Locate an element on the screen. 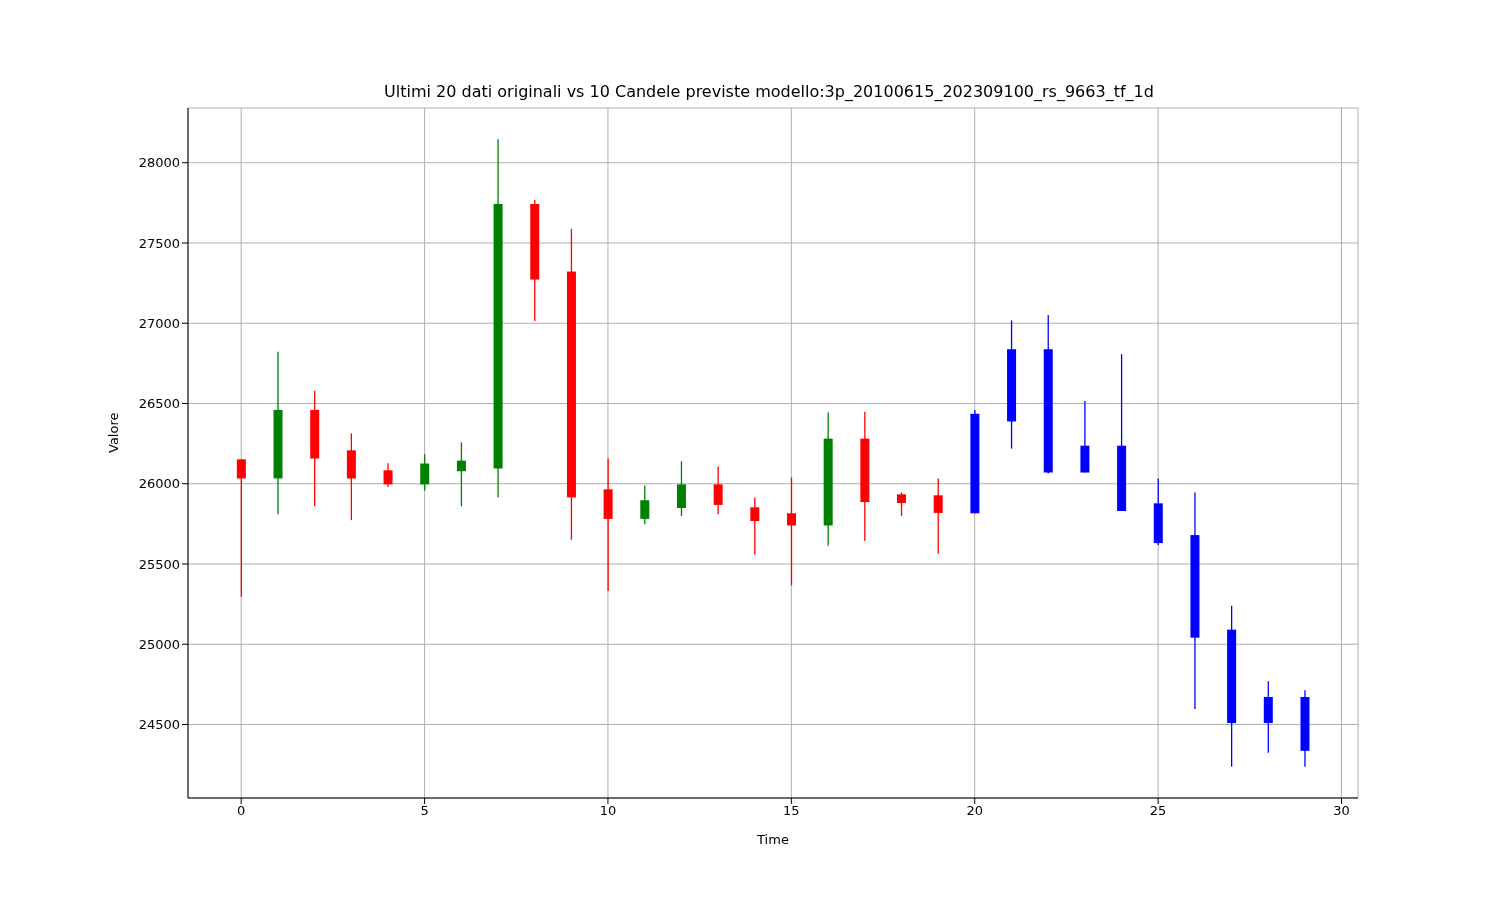 The image size is (1500, 900). y-tick-label: 27000 is located at coordinates (159, 323).